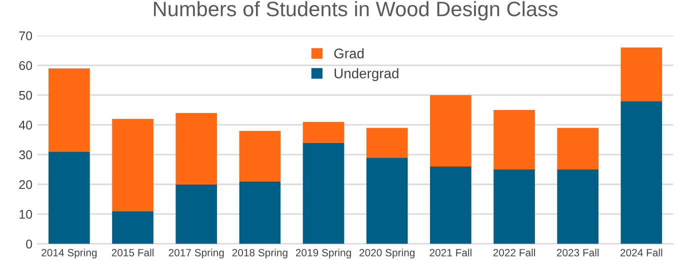 Image resolution: width=680 pixels, height=274 pixels. I want to click on y-tick-label: 50, so click(25, 95).